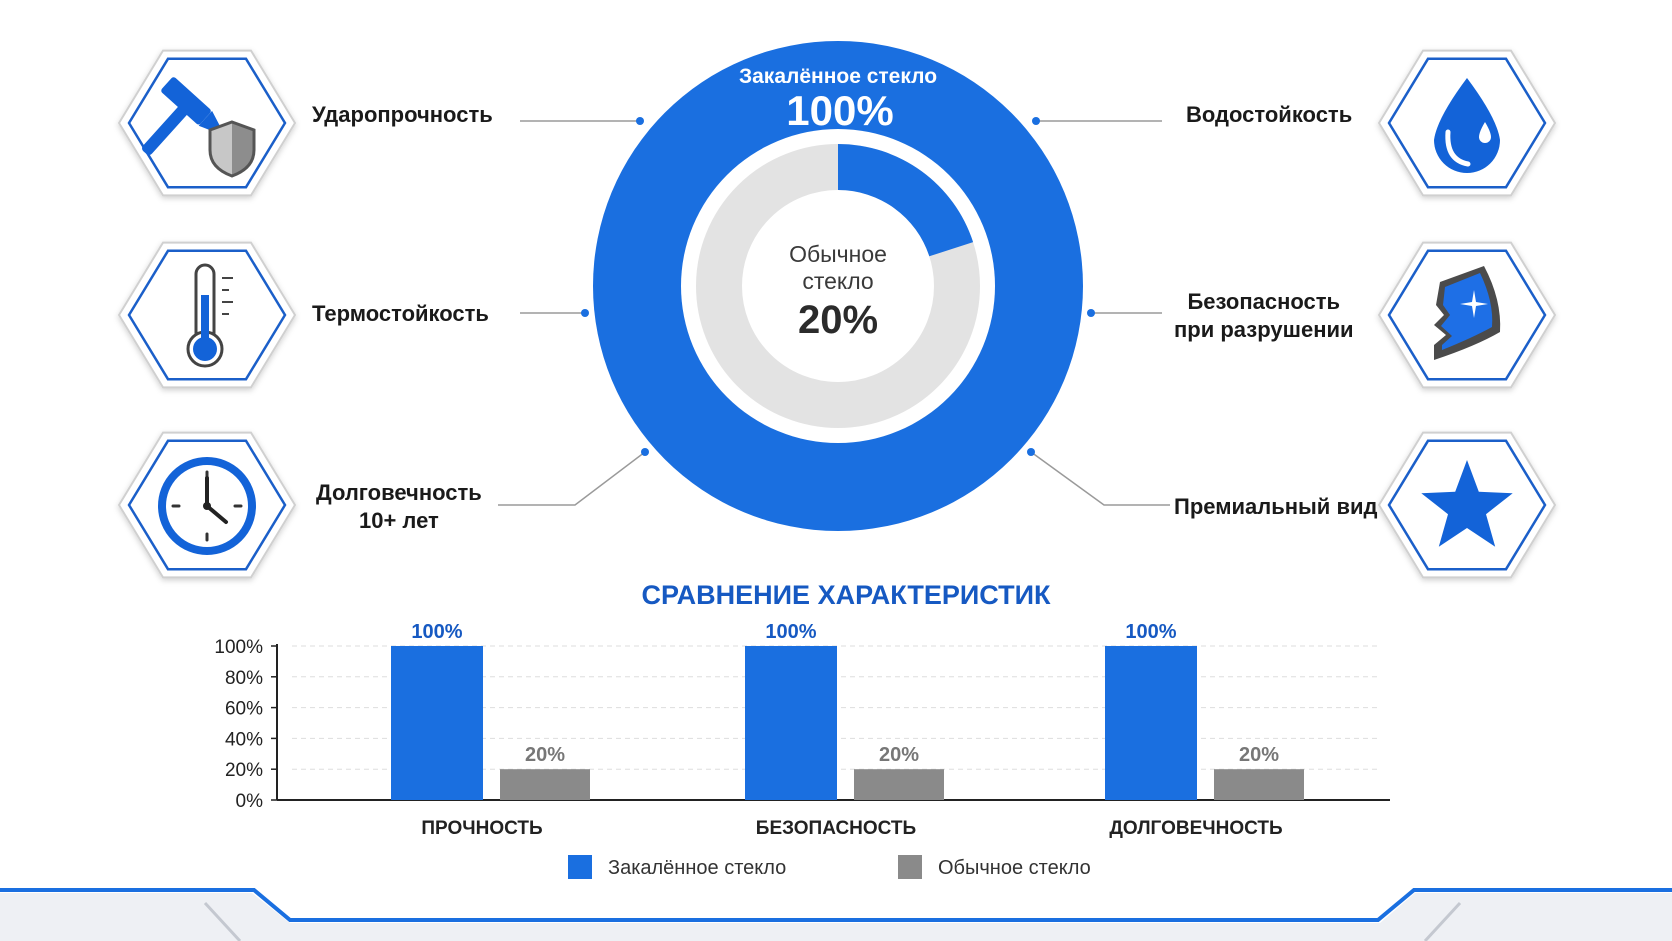 The image size is (1672, 941). I want to click on x-tick-label: БЕЗОПАСНОСТЬ, so click(836, 828).